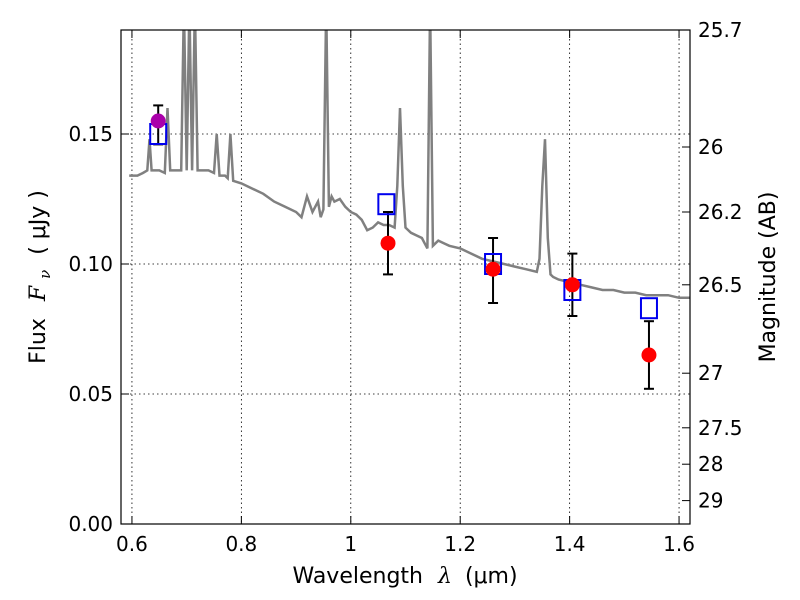 This screenshot has height=600, width=800. Describe the element at coordinates (90, 524) in the screenshot. I see `y-tick-label: 0.00` at that location.